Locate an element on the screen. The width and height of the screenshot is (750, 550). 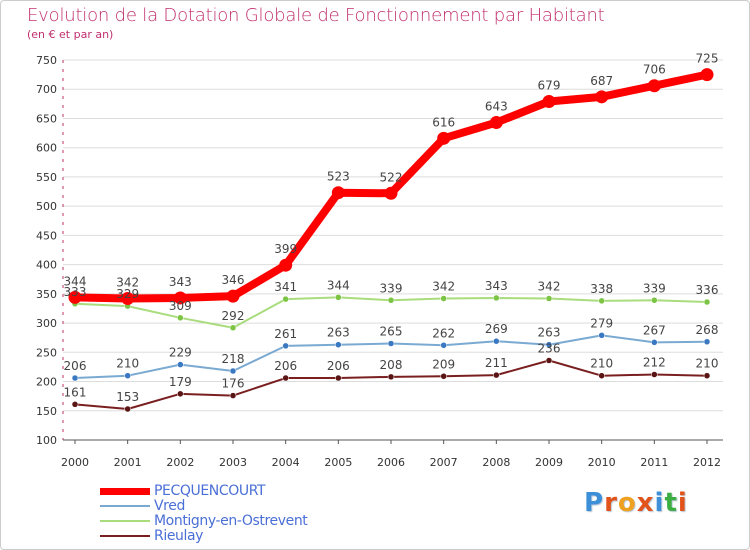
data-label-vred: 229 is located at coordinates (180, 353).